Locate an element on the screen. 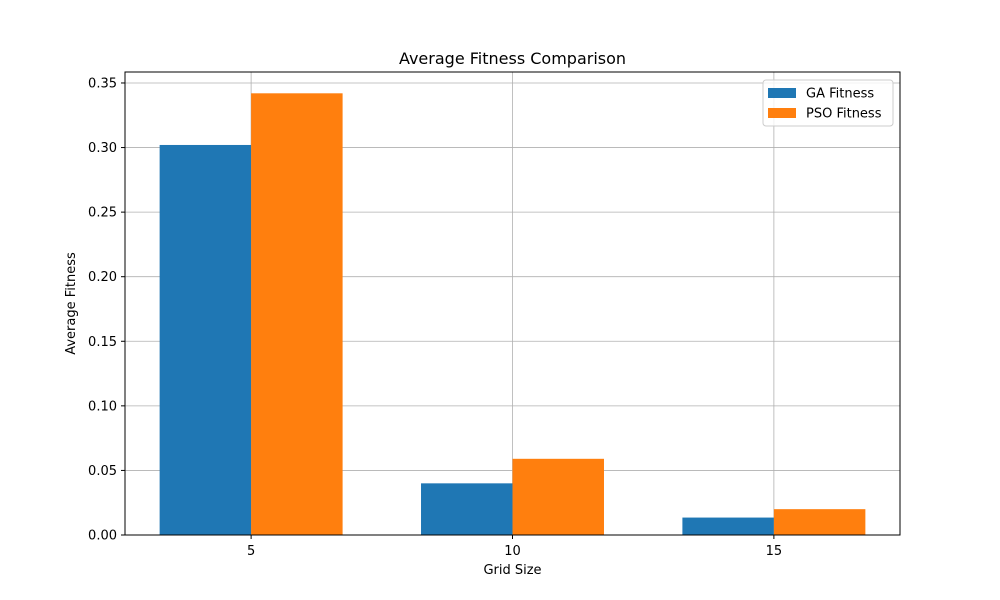 The width and height of the screenshot is (1000, 600). y-axis-label: Average Fitness is located at coordinates (71, 303).